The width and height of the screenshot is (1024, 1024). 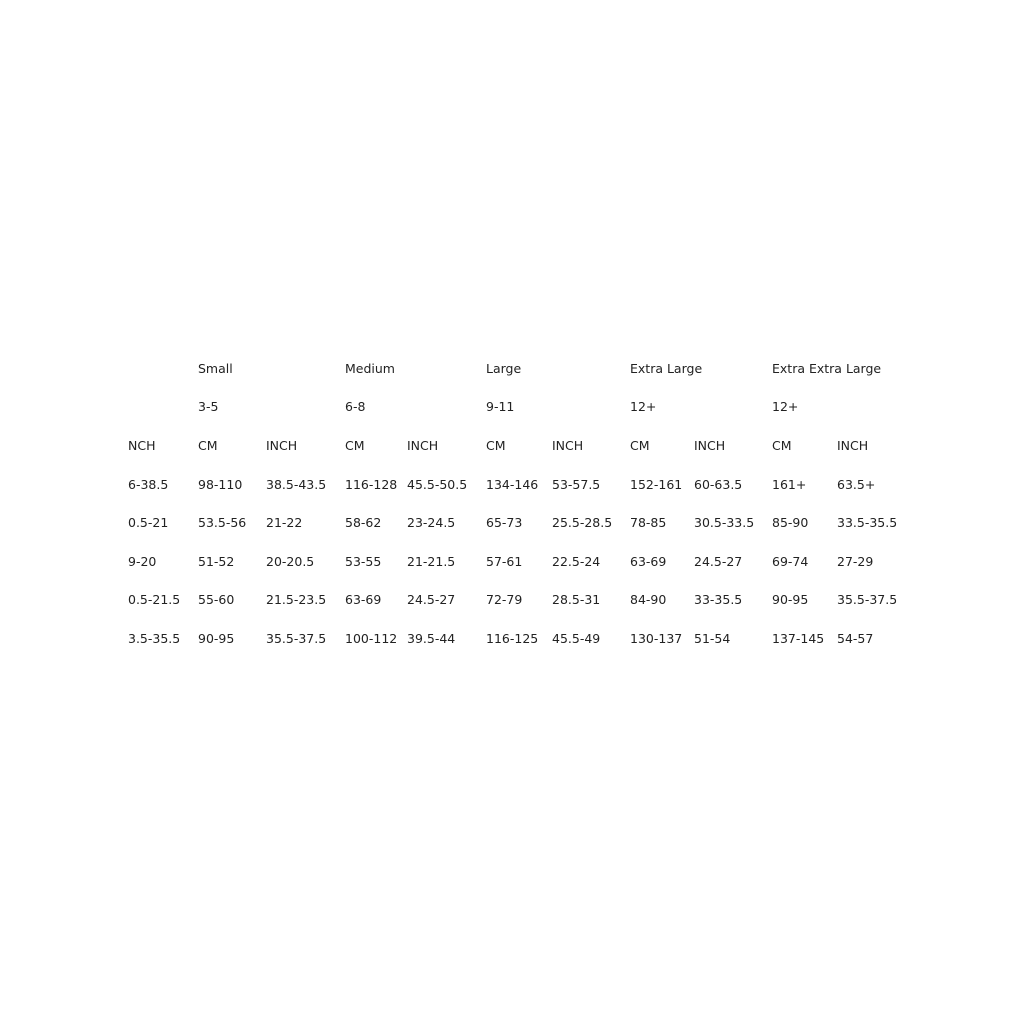 What do you see at coordinates (154, 638) in the screenshot?
I see `table-cell: 3.5-35.5` at bounding box center [154, 638].